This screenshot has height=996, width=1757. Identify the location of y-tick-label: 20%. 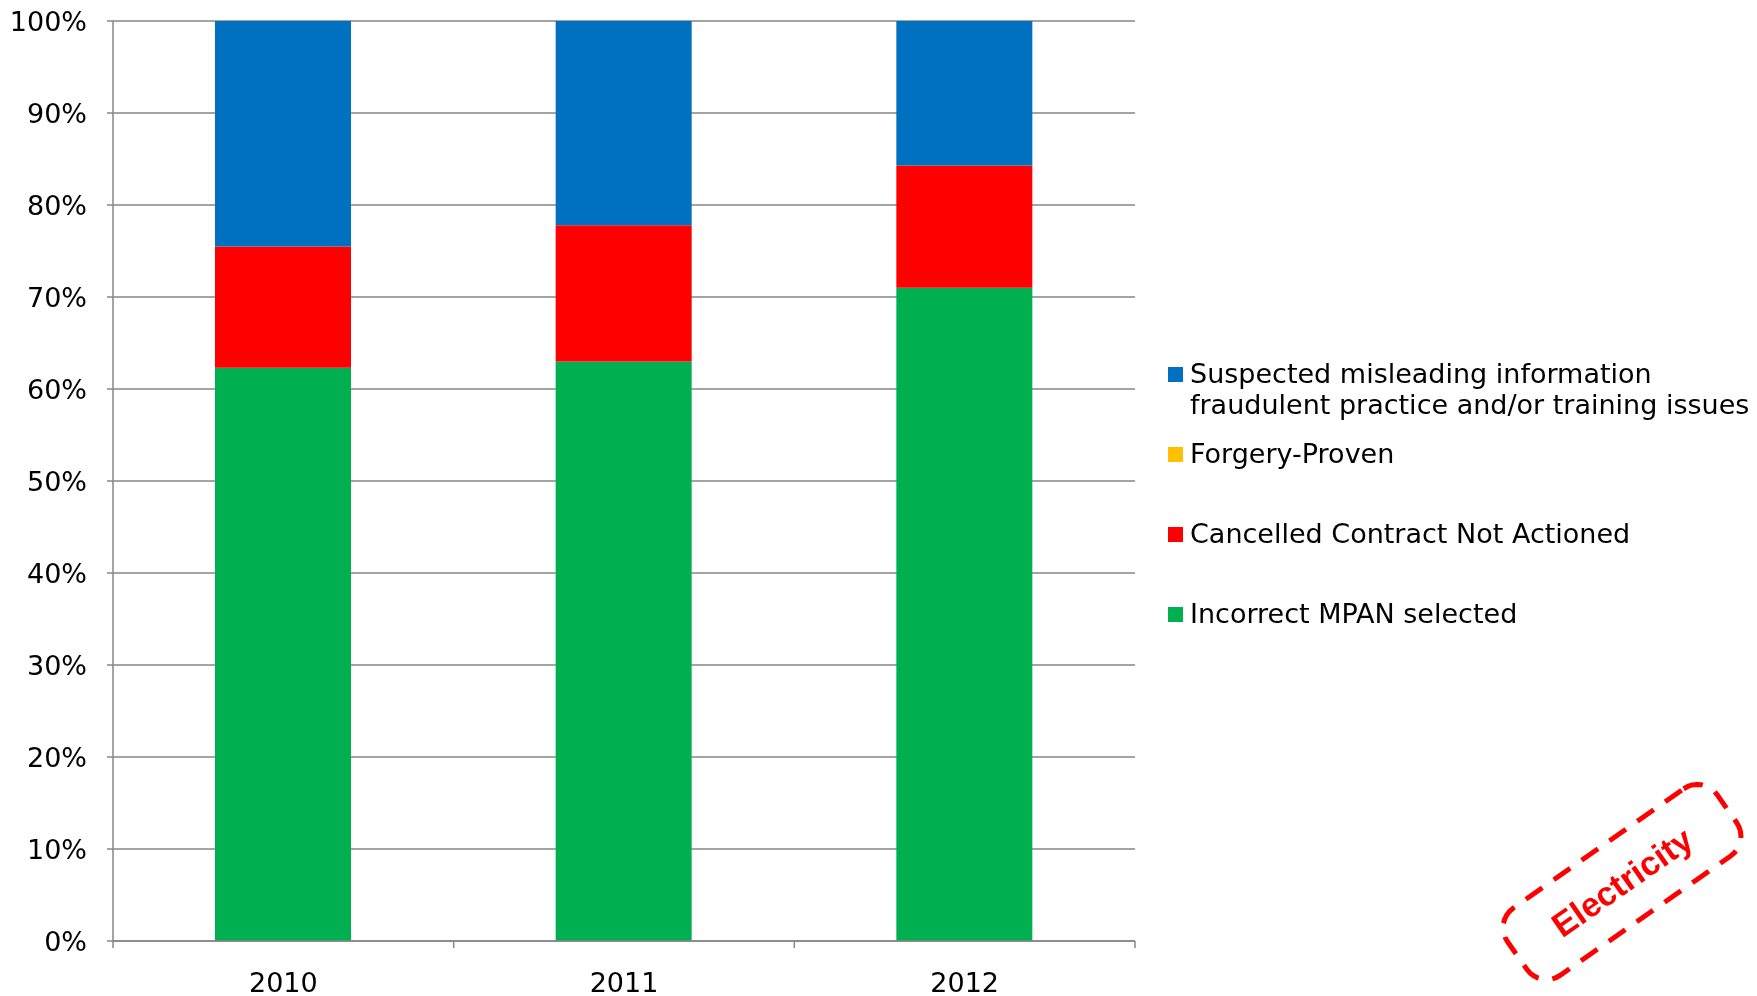
(56, 757).